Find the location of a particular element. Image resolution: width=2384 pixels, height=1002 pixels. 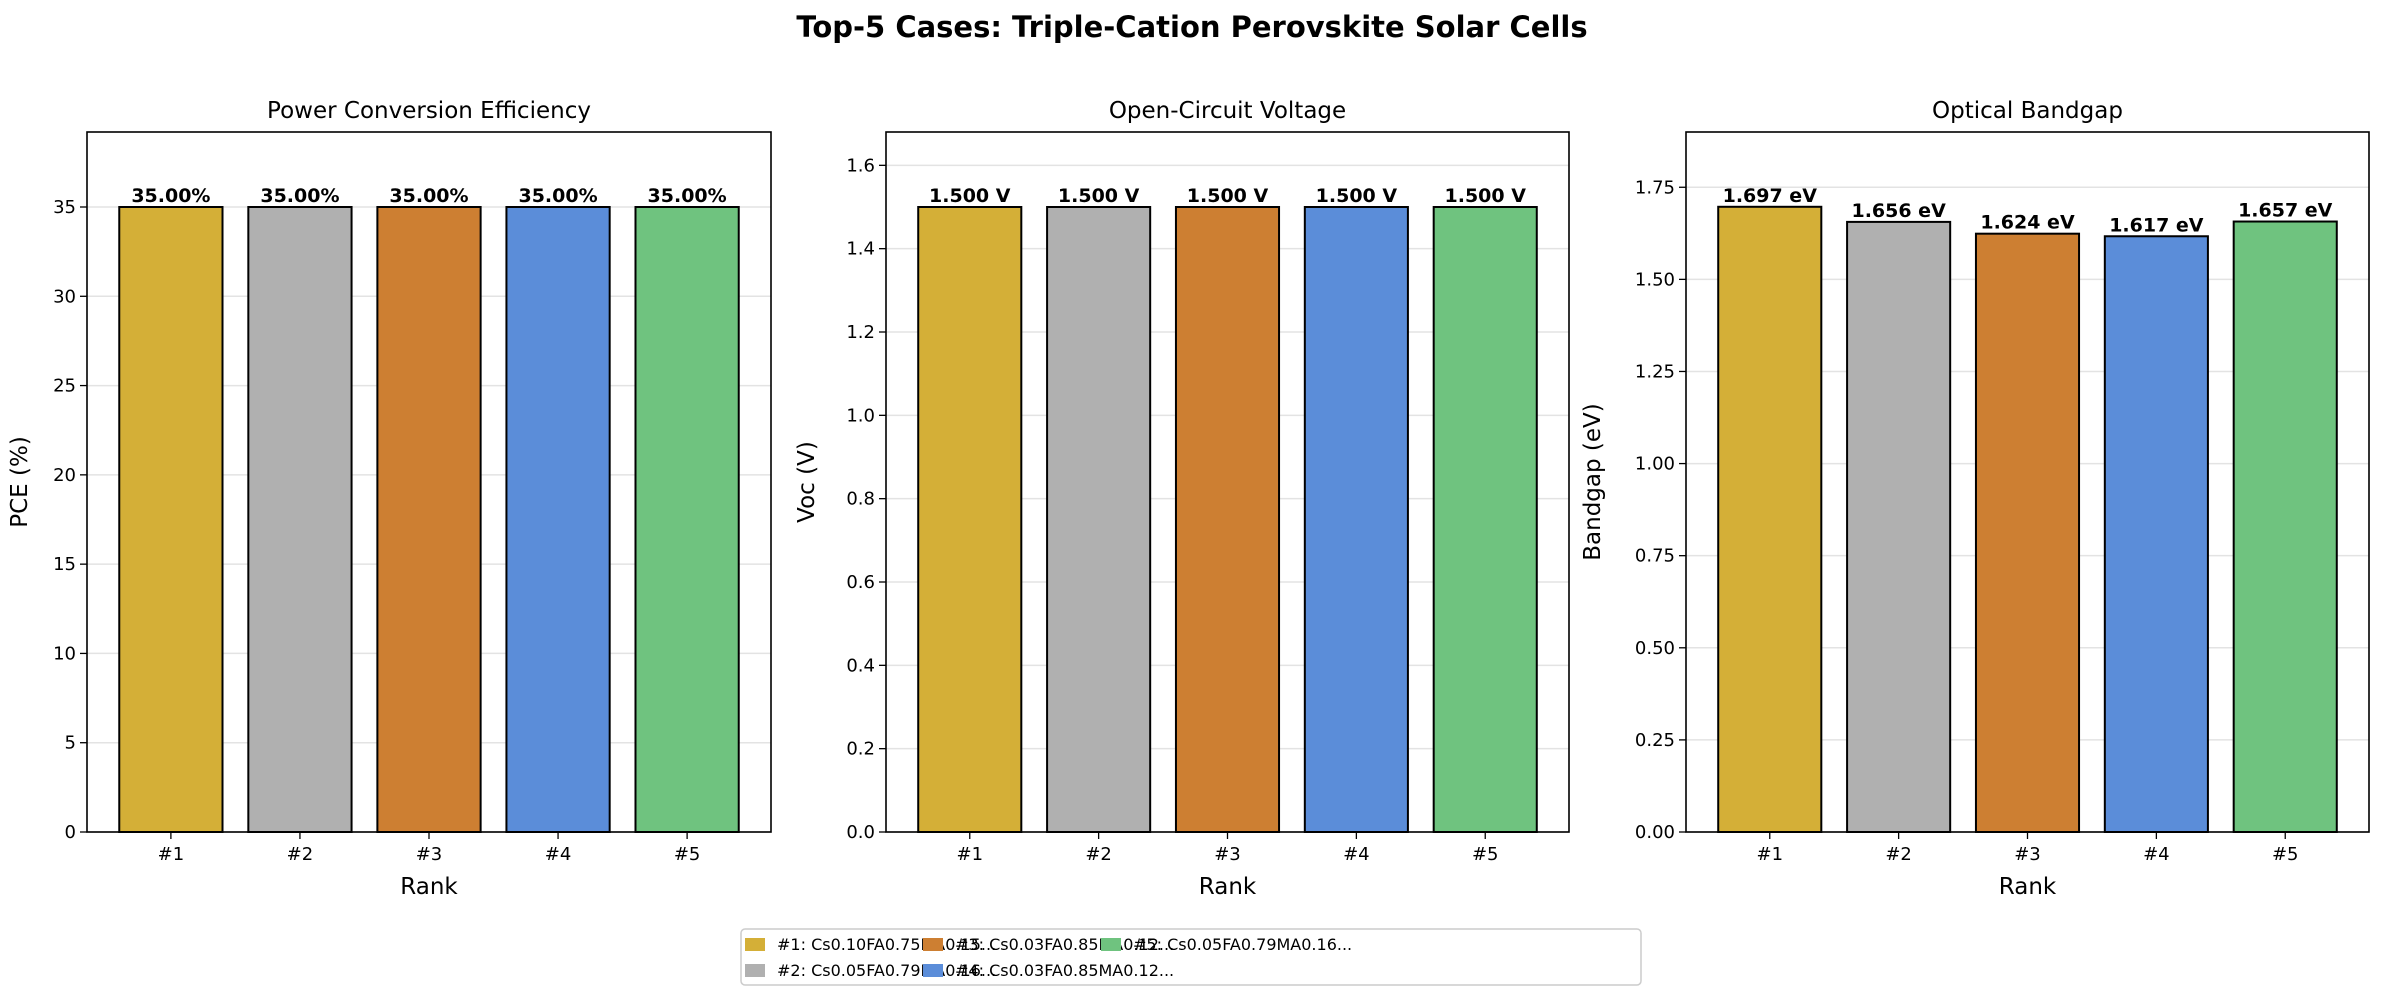

y-tick-label: 25 is located at coordinates (64, 386).